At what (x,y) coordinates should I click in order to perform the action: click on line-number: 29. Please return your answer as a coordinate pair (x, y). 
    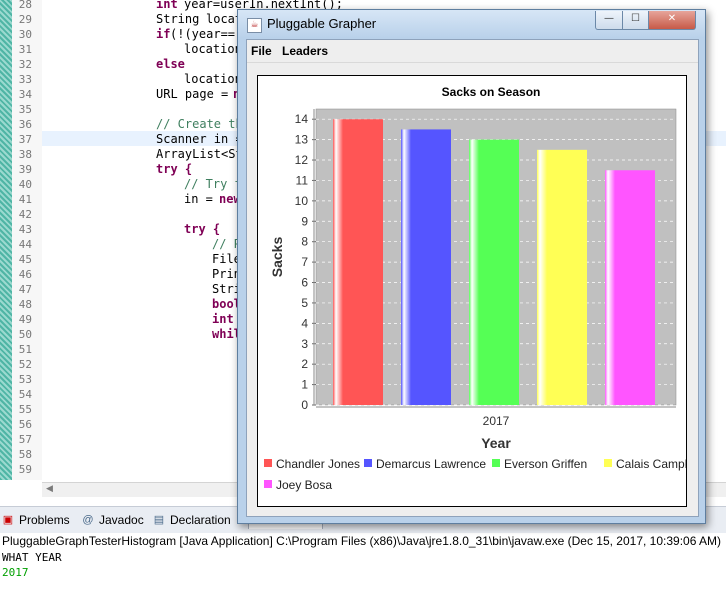
    Looking at the image, I should click on (25, 19).